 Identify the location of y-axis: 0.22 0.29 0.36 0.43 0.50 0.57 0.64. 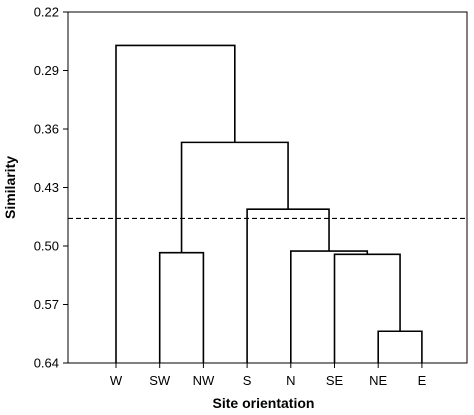
(51, 188).